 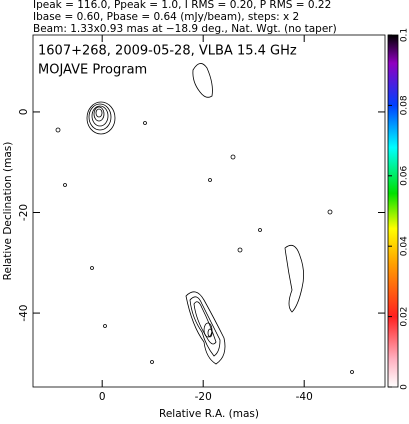 What do you see at coordinates (393, 211) in the screenshot?
I see `colorbar` at bounding box center [393, 211].